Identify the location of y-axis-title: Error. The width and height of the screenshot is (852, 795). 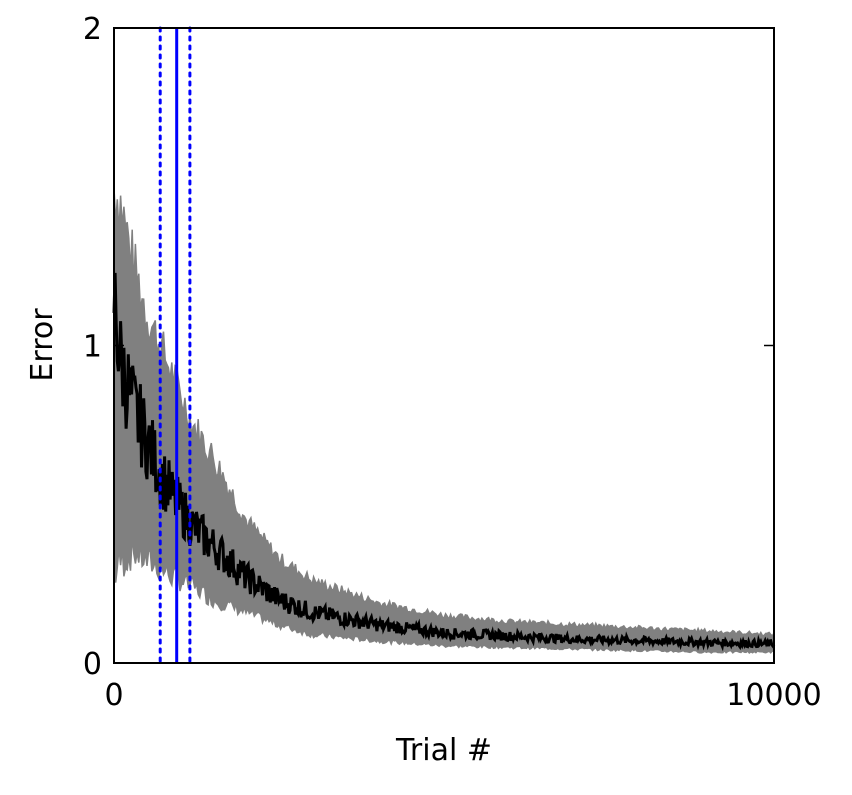
(42, 345).